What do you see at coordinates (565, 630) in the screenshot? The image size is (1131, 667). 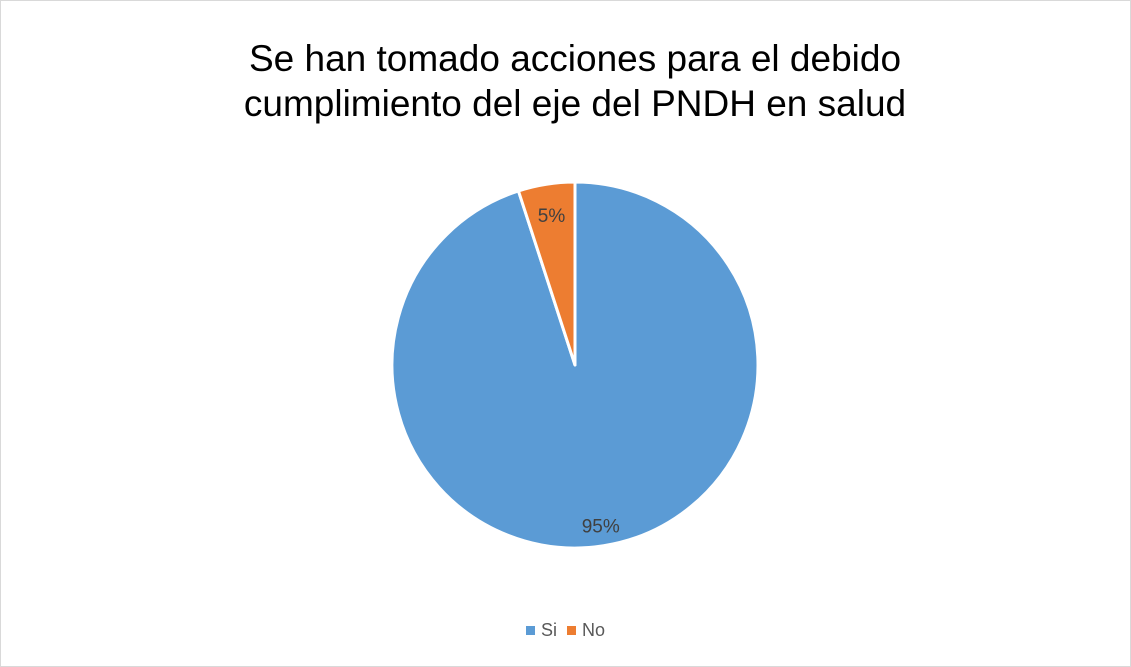 I see `legend: Si No` at bounding box center [565, 630].